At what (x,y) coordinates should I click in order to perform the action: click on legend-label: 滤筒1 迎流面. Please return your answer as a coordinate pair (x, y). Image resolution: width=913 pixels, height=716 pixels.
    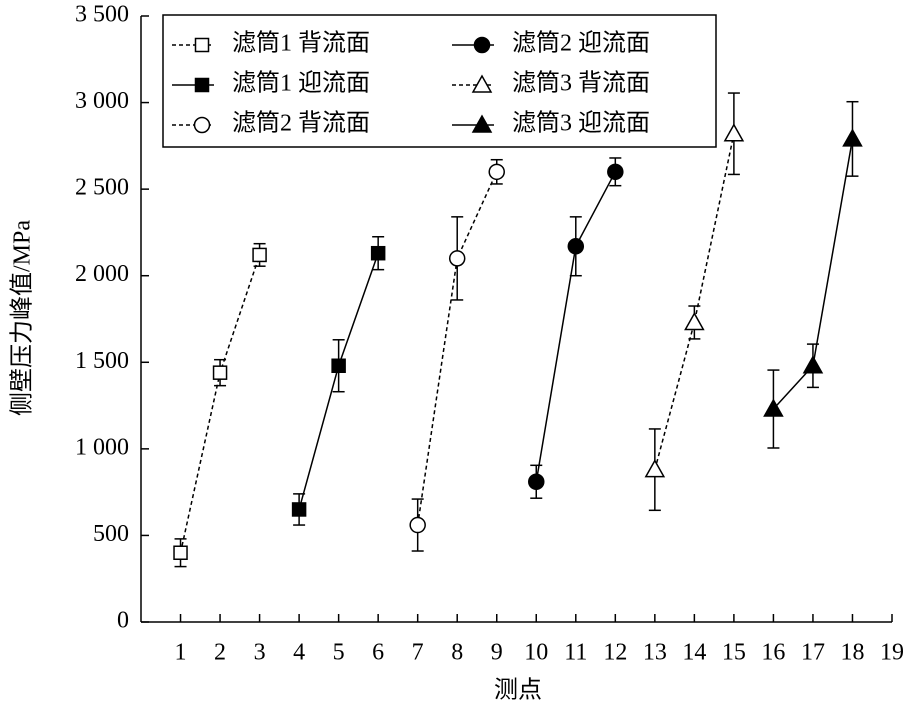
    Looking at the image, I should click on (301, 83).